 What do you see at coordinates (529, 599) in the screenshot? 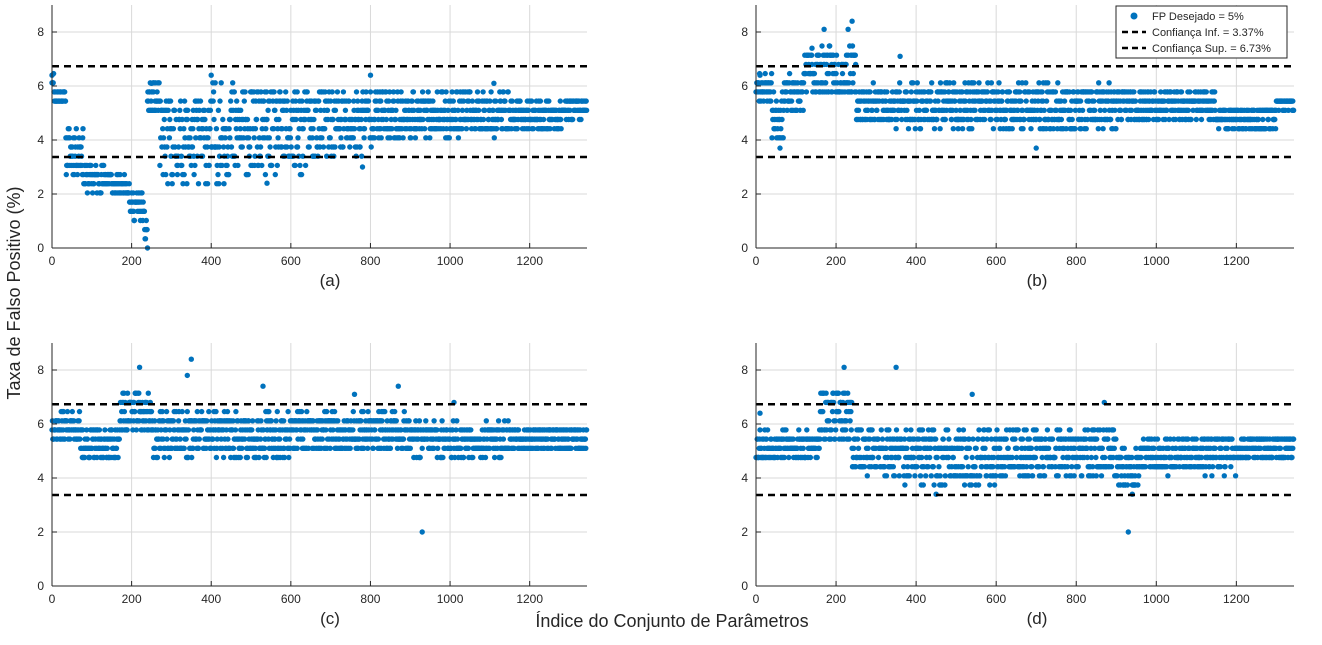
I see `x-tick-label: 1200` at bounding box center [529, 599].